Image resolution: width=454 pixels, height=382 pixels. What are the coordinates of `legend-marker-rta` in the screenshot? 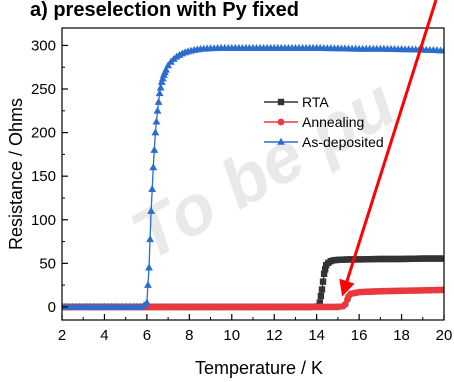 It's located at (281, 102).